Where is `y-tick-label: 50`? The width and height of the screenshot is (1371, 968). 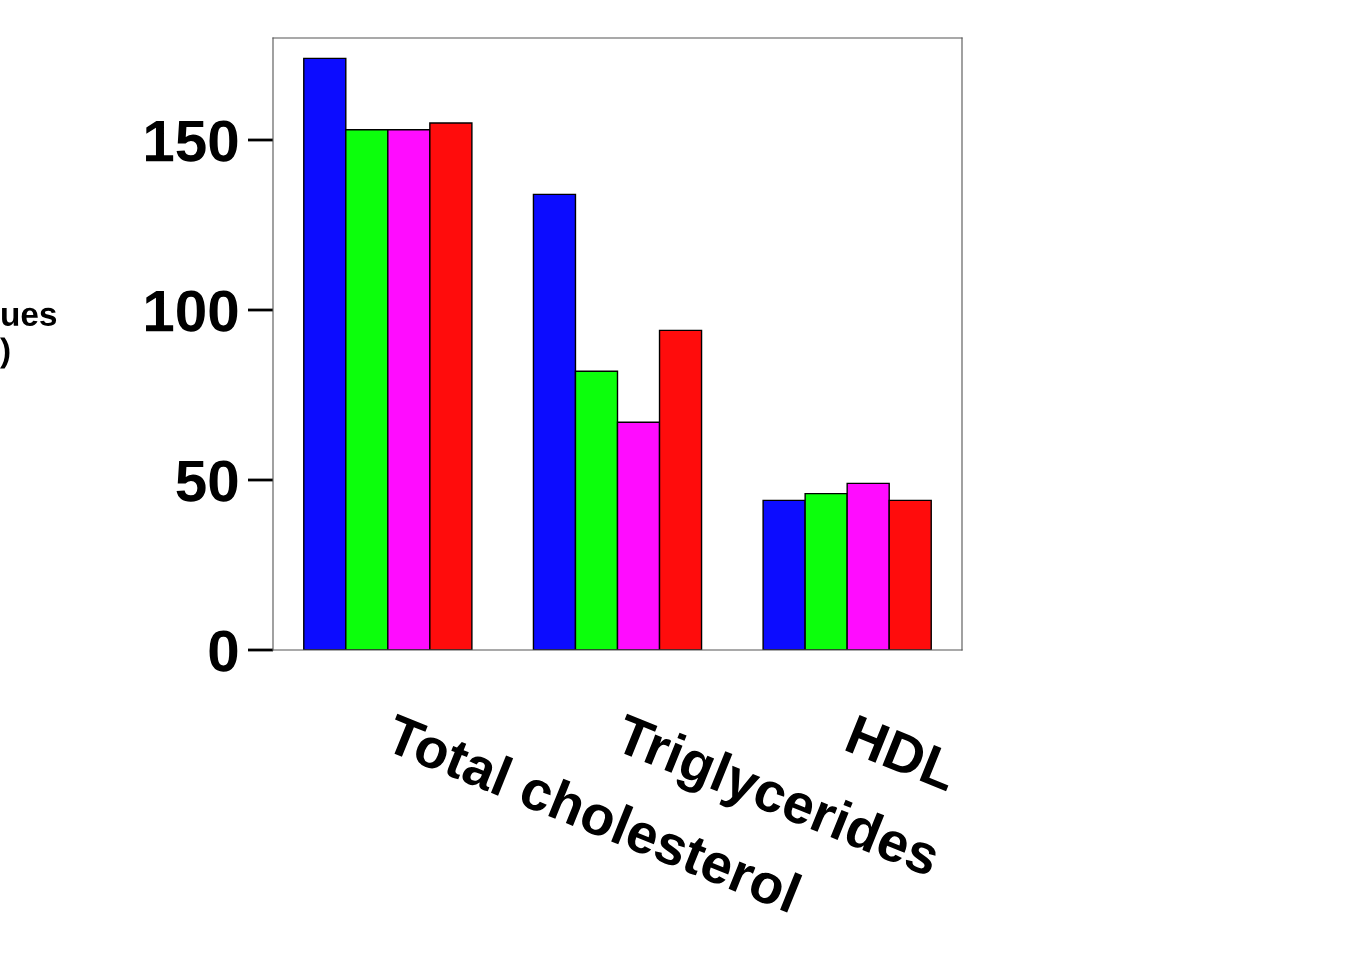
y-tick-label: 50 is located at coordinates (207, 481).